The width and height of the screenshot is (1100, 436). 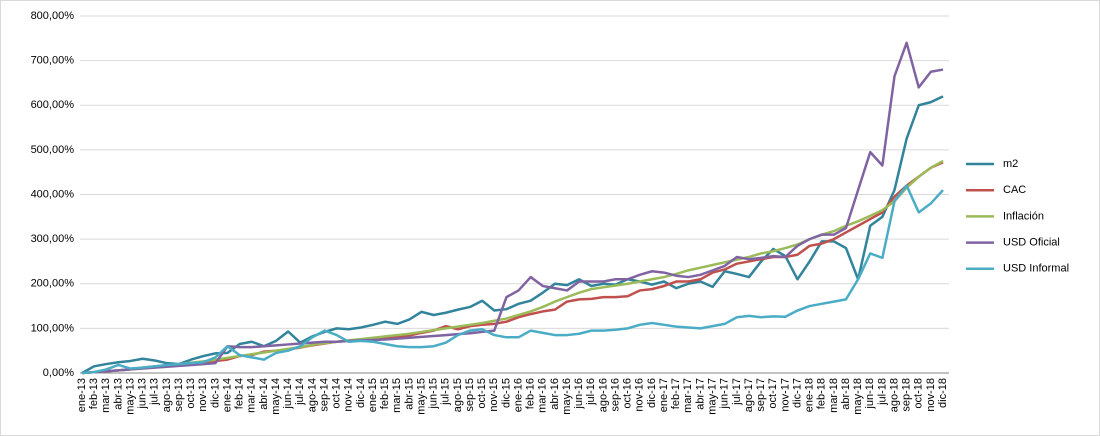 I want to click on x-tick-label: abr-14, so click(x=264, y=394).